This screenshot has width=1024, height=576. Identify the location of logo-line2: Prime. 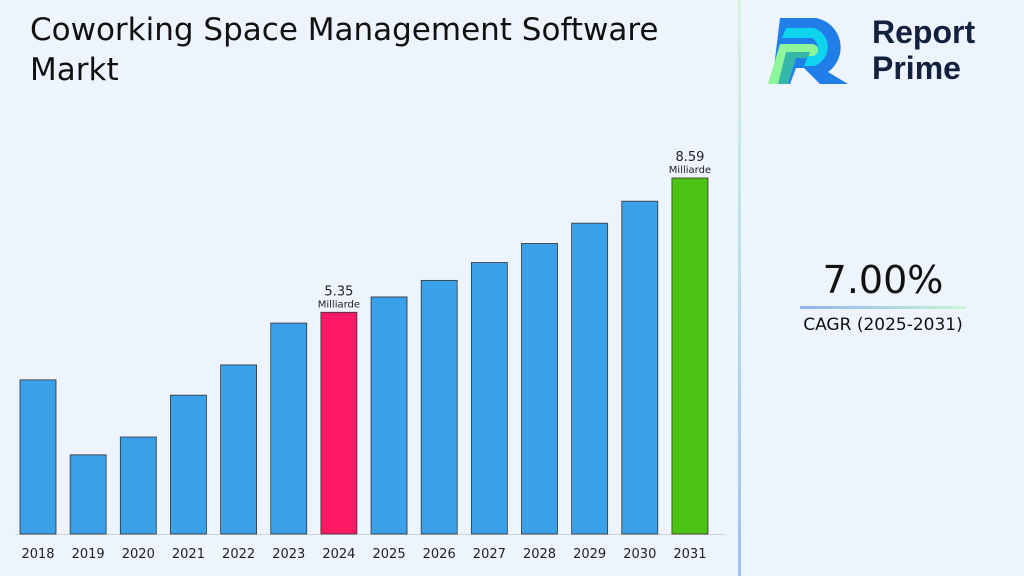
(916, 68).